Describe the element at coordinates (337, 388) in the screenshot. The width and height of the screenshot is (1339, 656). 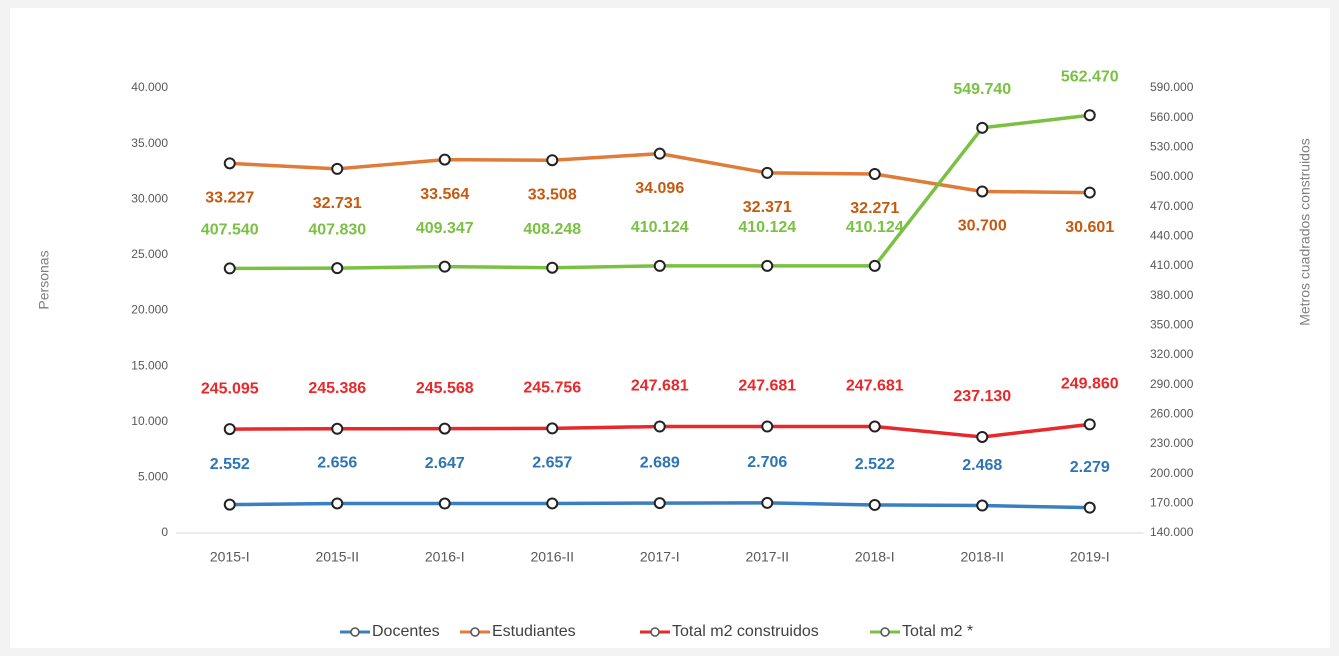
I see `data-label: 245.386` at that location.